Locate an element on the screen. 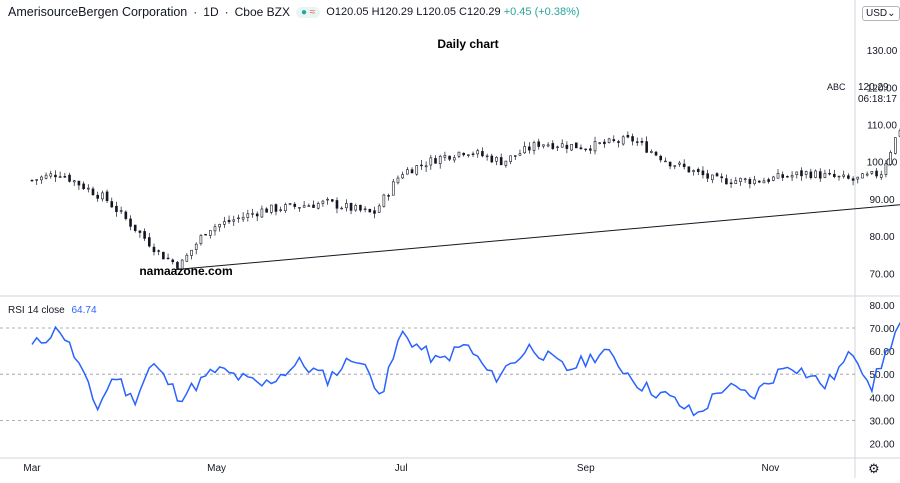 This screenshot has width=900, height=483. rsi-label: RSI 14 close is located at coordinates (36, 310).